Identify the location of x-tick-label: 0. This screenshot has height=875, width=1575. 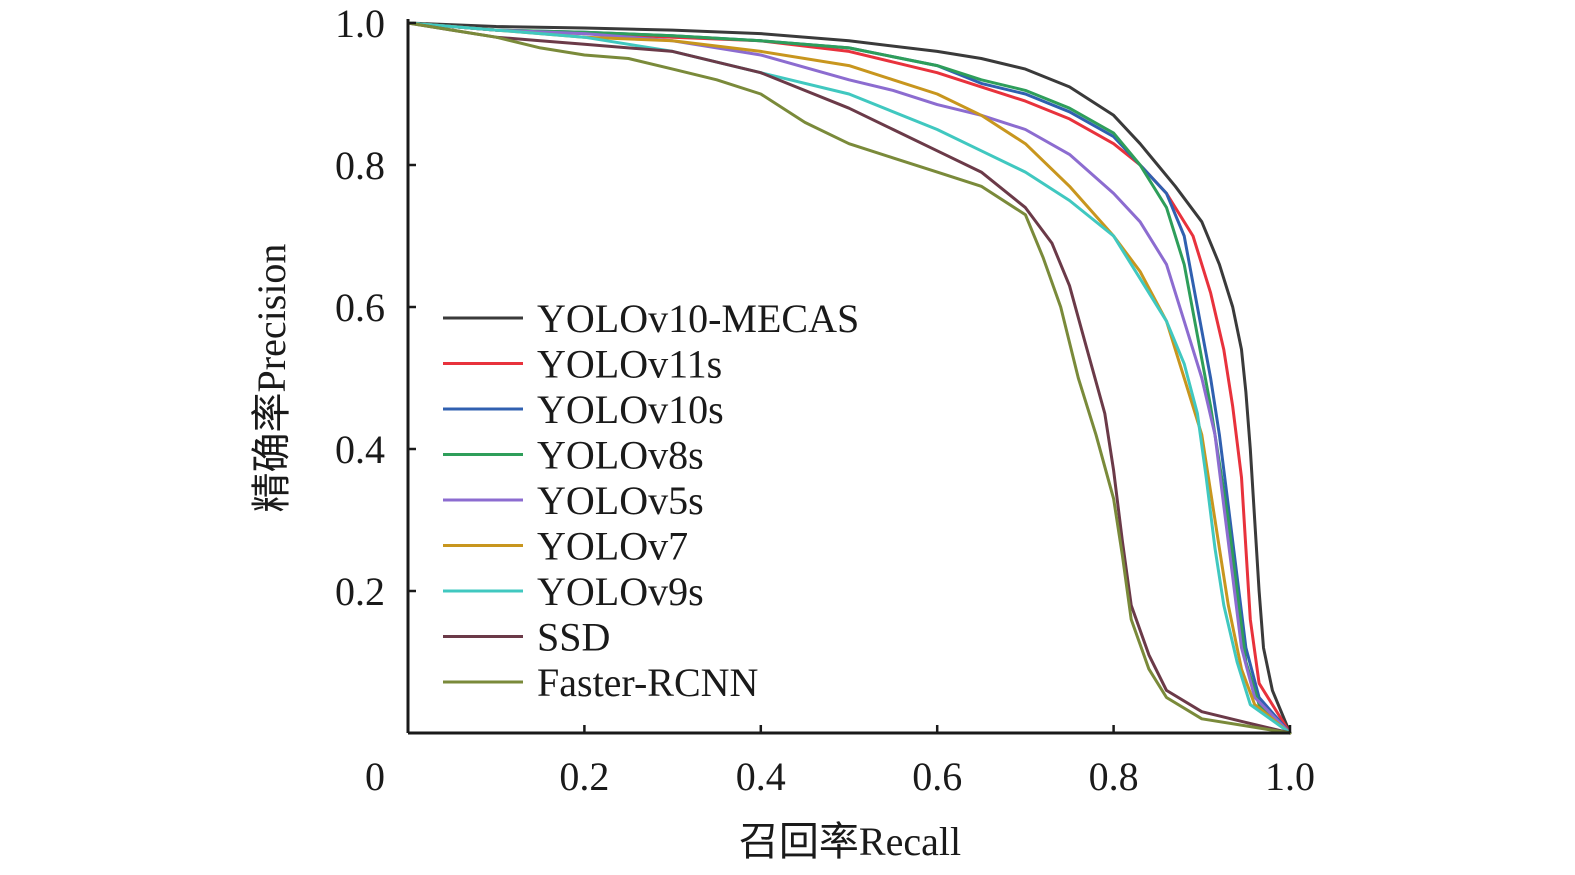
(375, 776).